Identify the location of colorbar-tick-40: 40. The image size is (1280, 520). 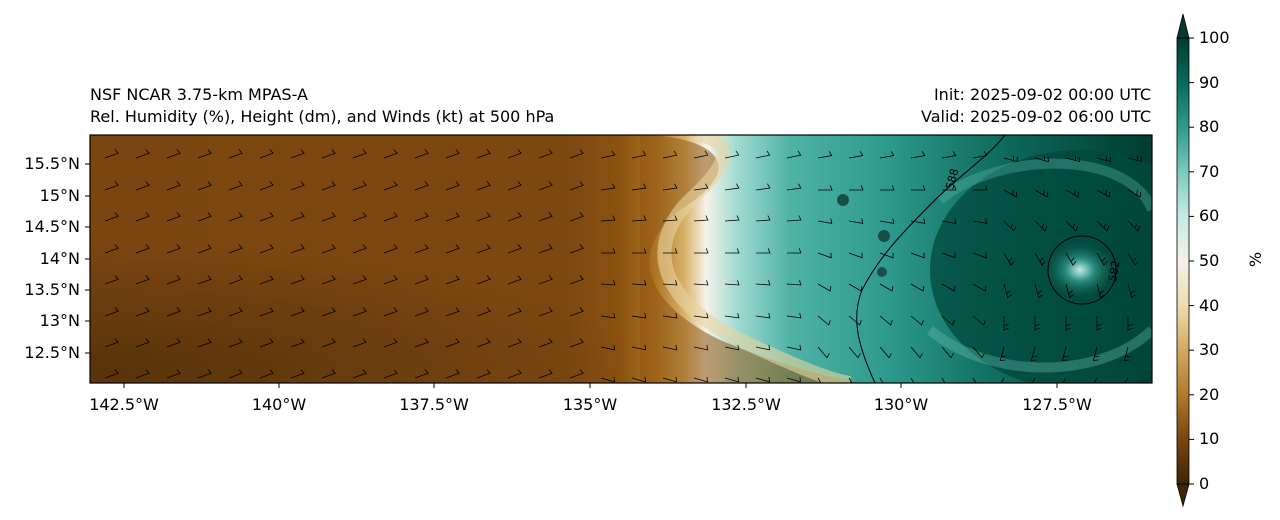
(1209, 305).